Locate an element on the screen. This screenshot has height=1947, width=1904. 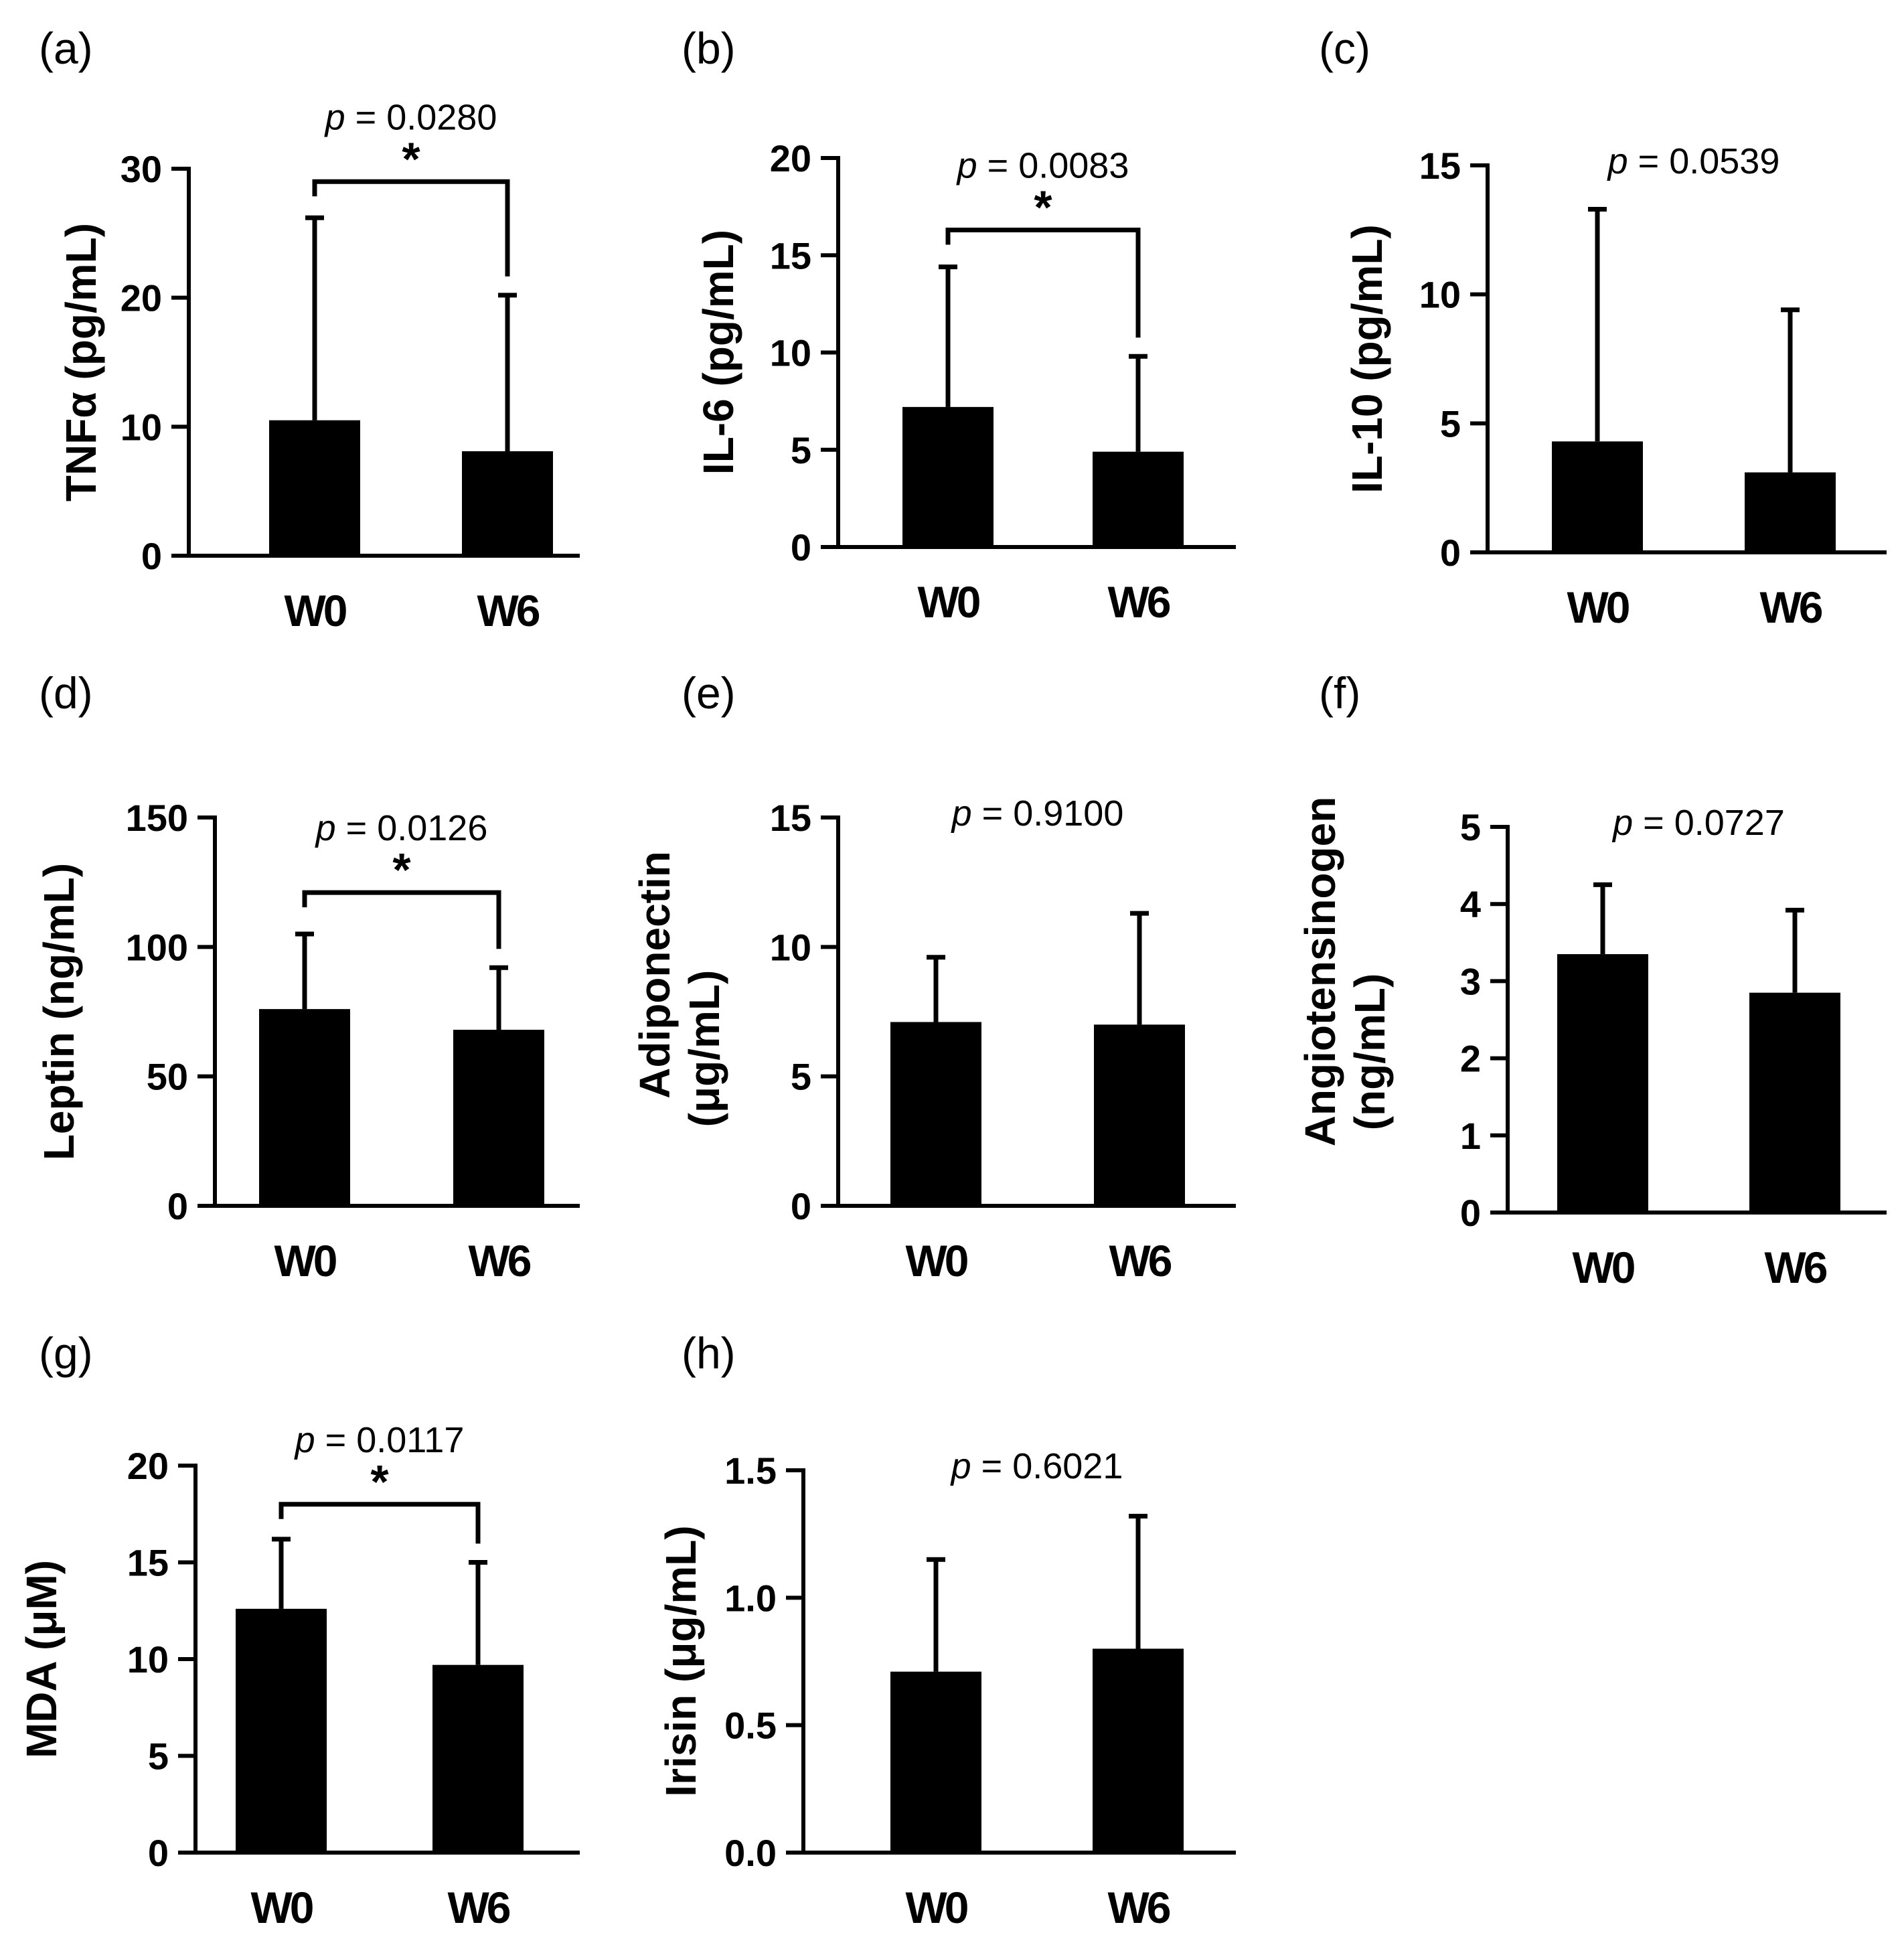
y-axis-title: MDA (μM) is located at coordinates (41, 1659).